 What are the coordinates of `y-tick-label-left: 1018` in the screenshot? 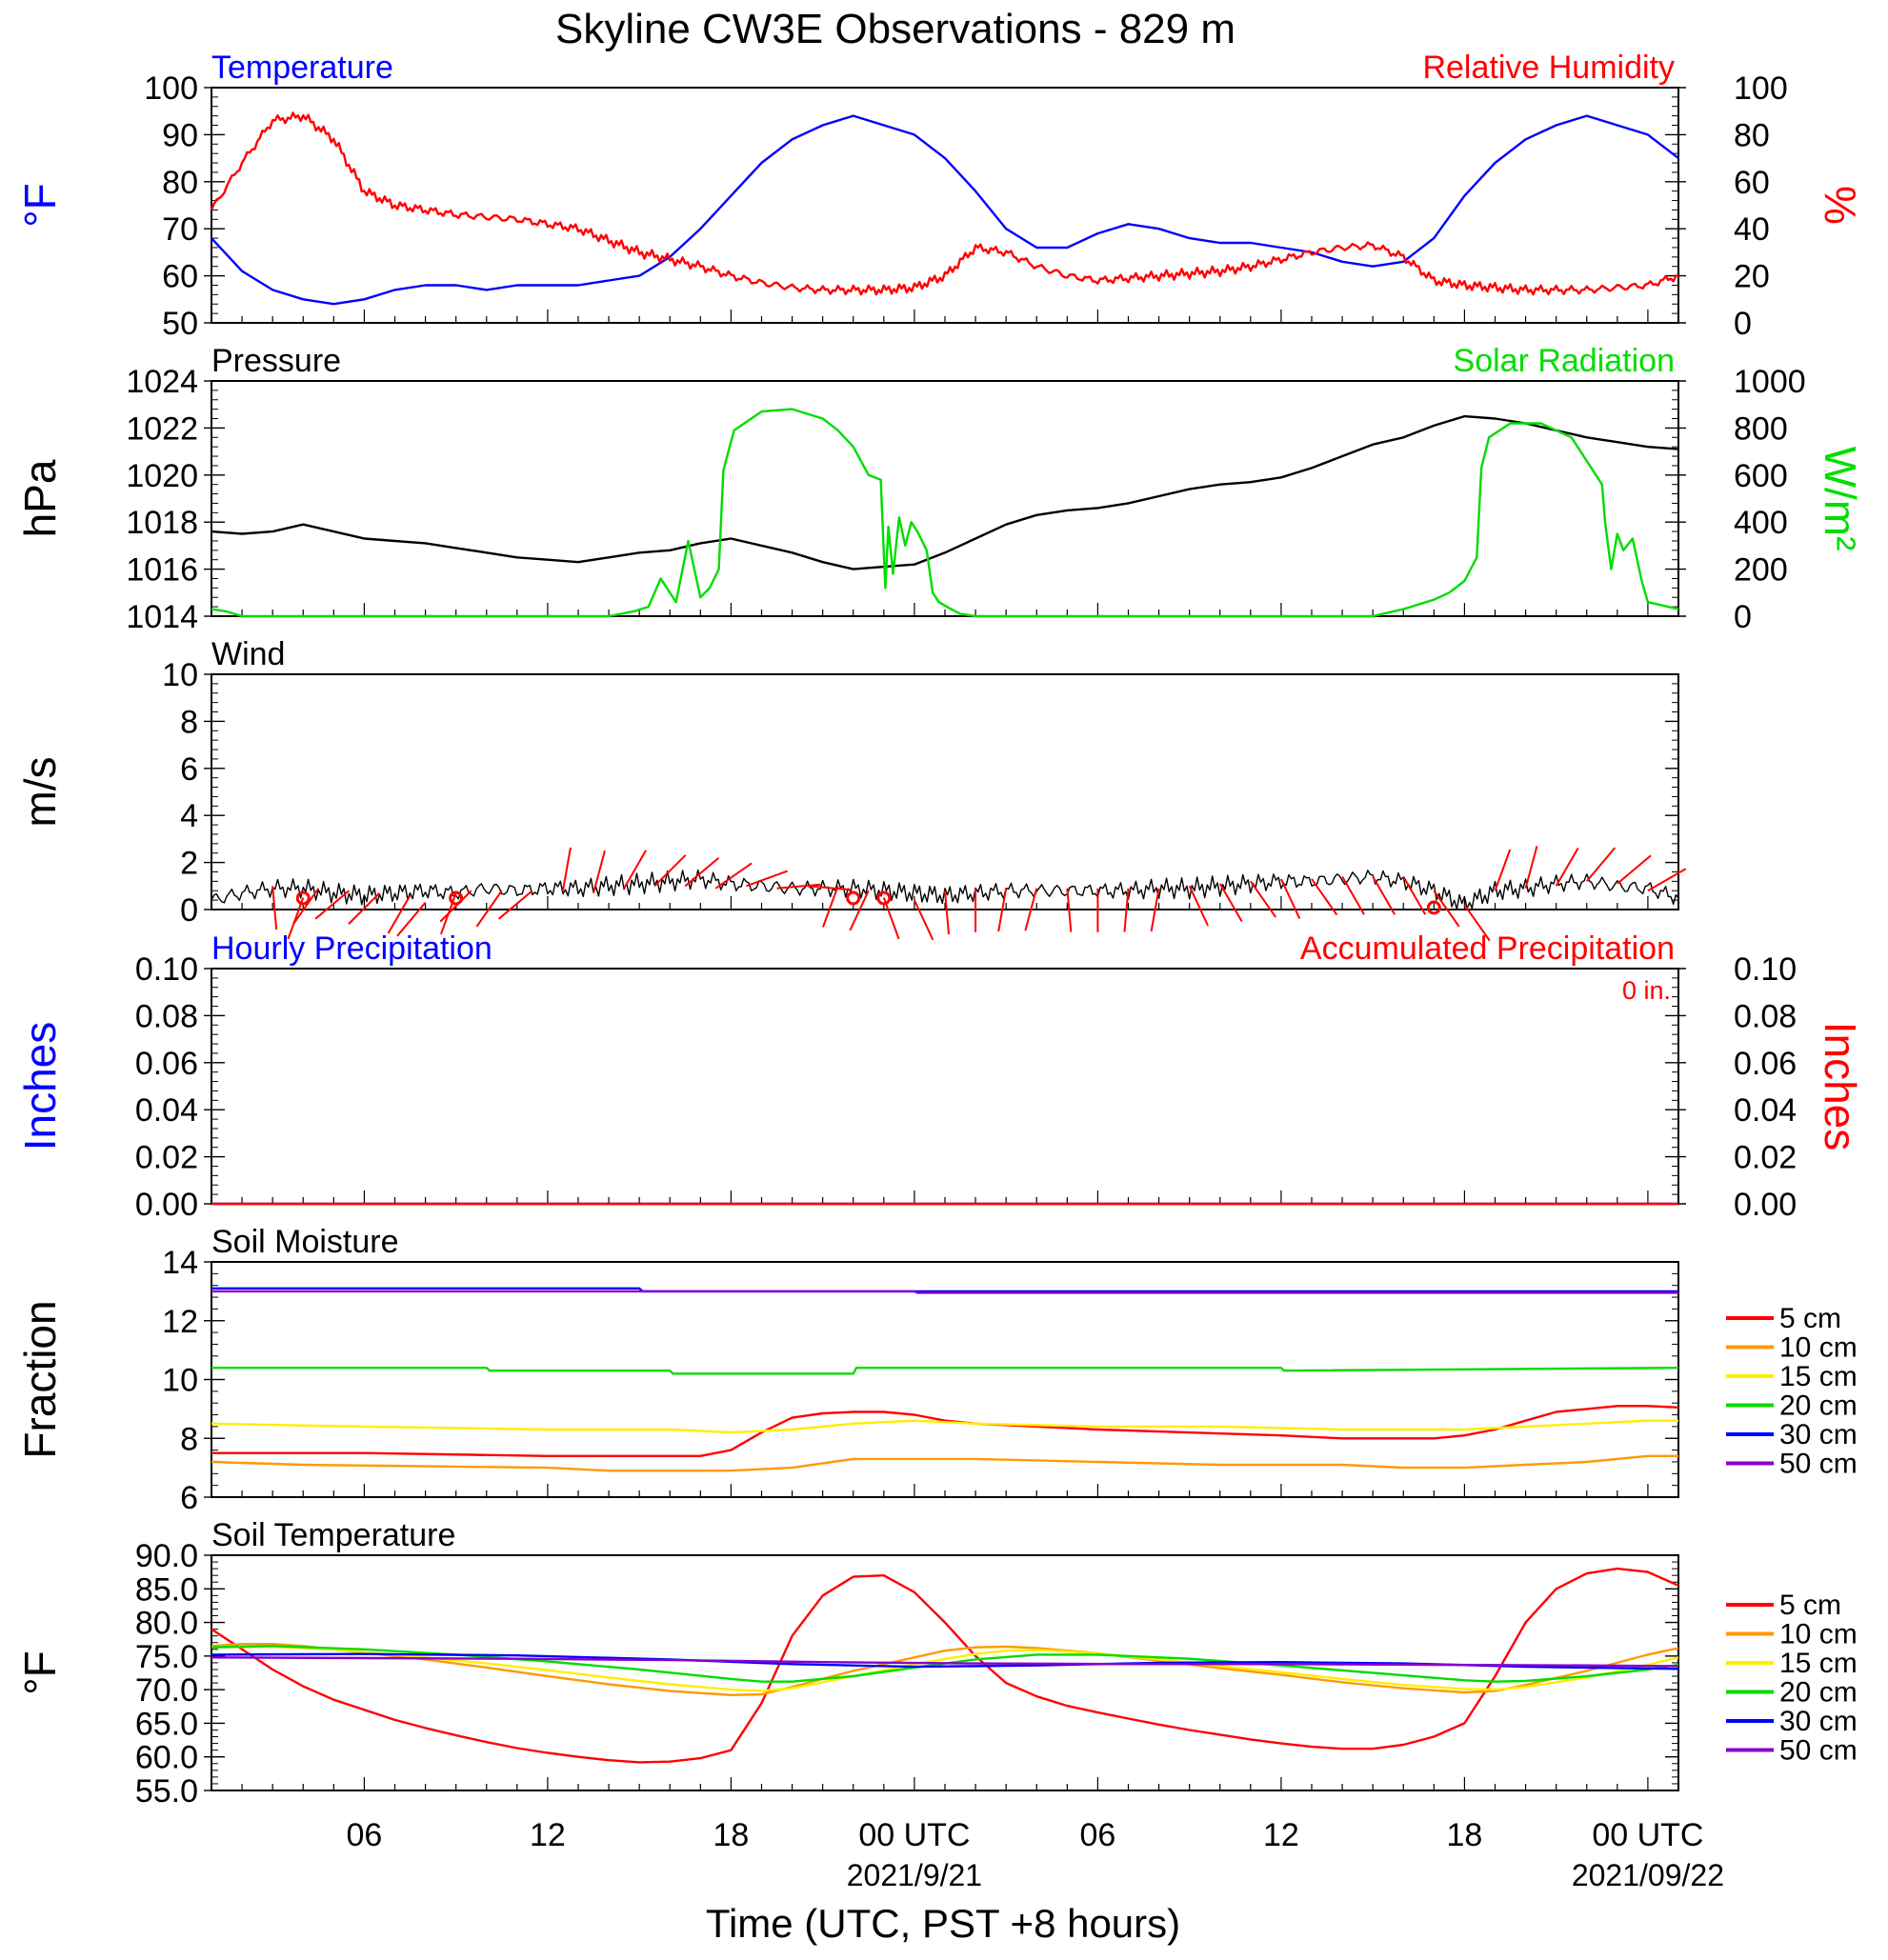 It's located at (162, 523).